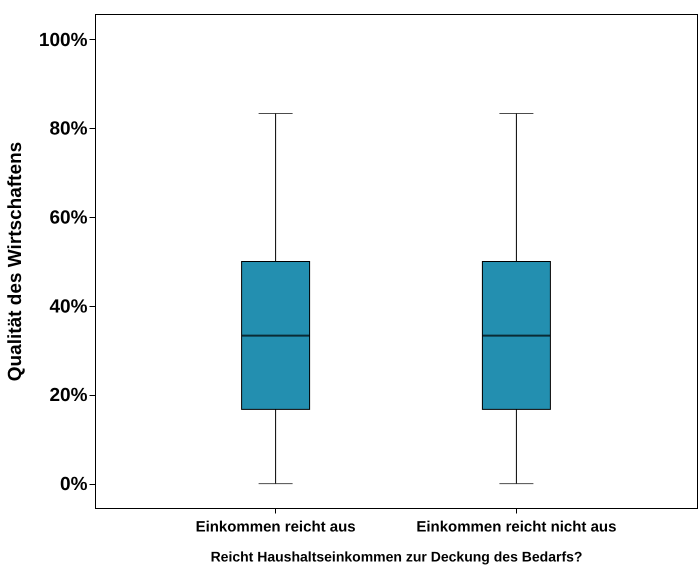  Describe the element at coordinates (68, 129) in the screenshot. I see `y-tick-label: 80%` at that location.